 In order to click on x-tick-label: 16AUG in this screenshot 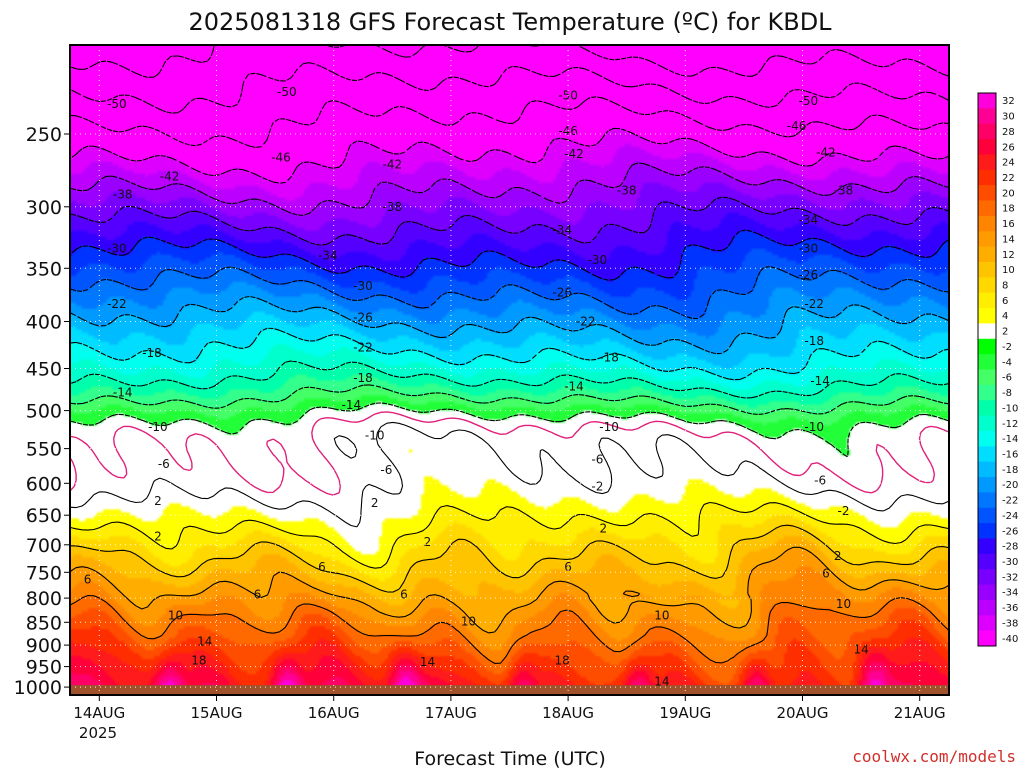, I will do `click(334, 713)`.